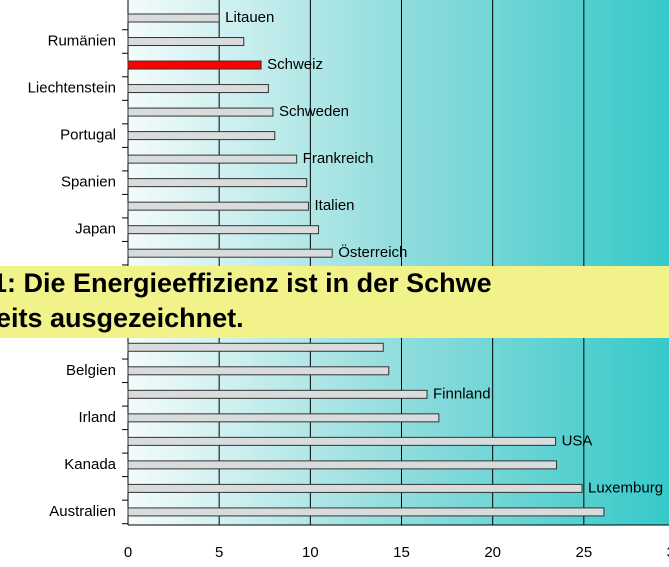 This screenshot has width=669, height=567. Describe the element at coordinates (462, 393) in the screenshot. I see `bar-label: Finnland` at that location.